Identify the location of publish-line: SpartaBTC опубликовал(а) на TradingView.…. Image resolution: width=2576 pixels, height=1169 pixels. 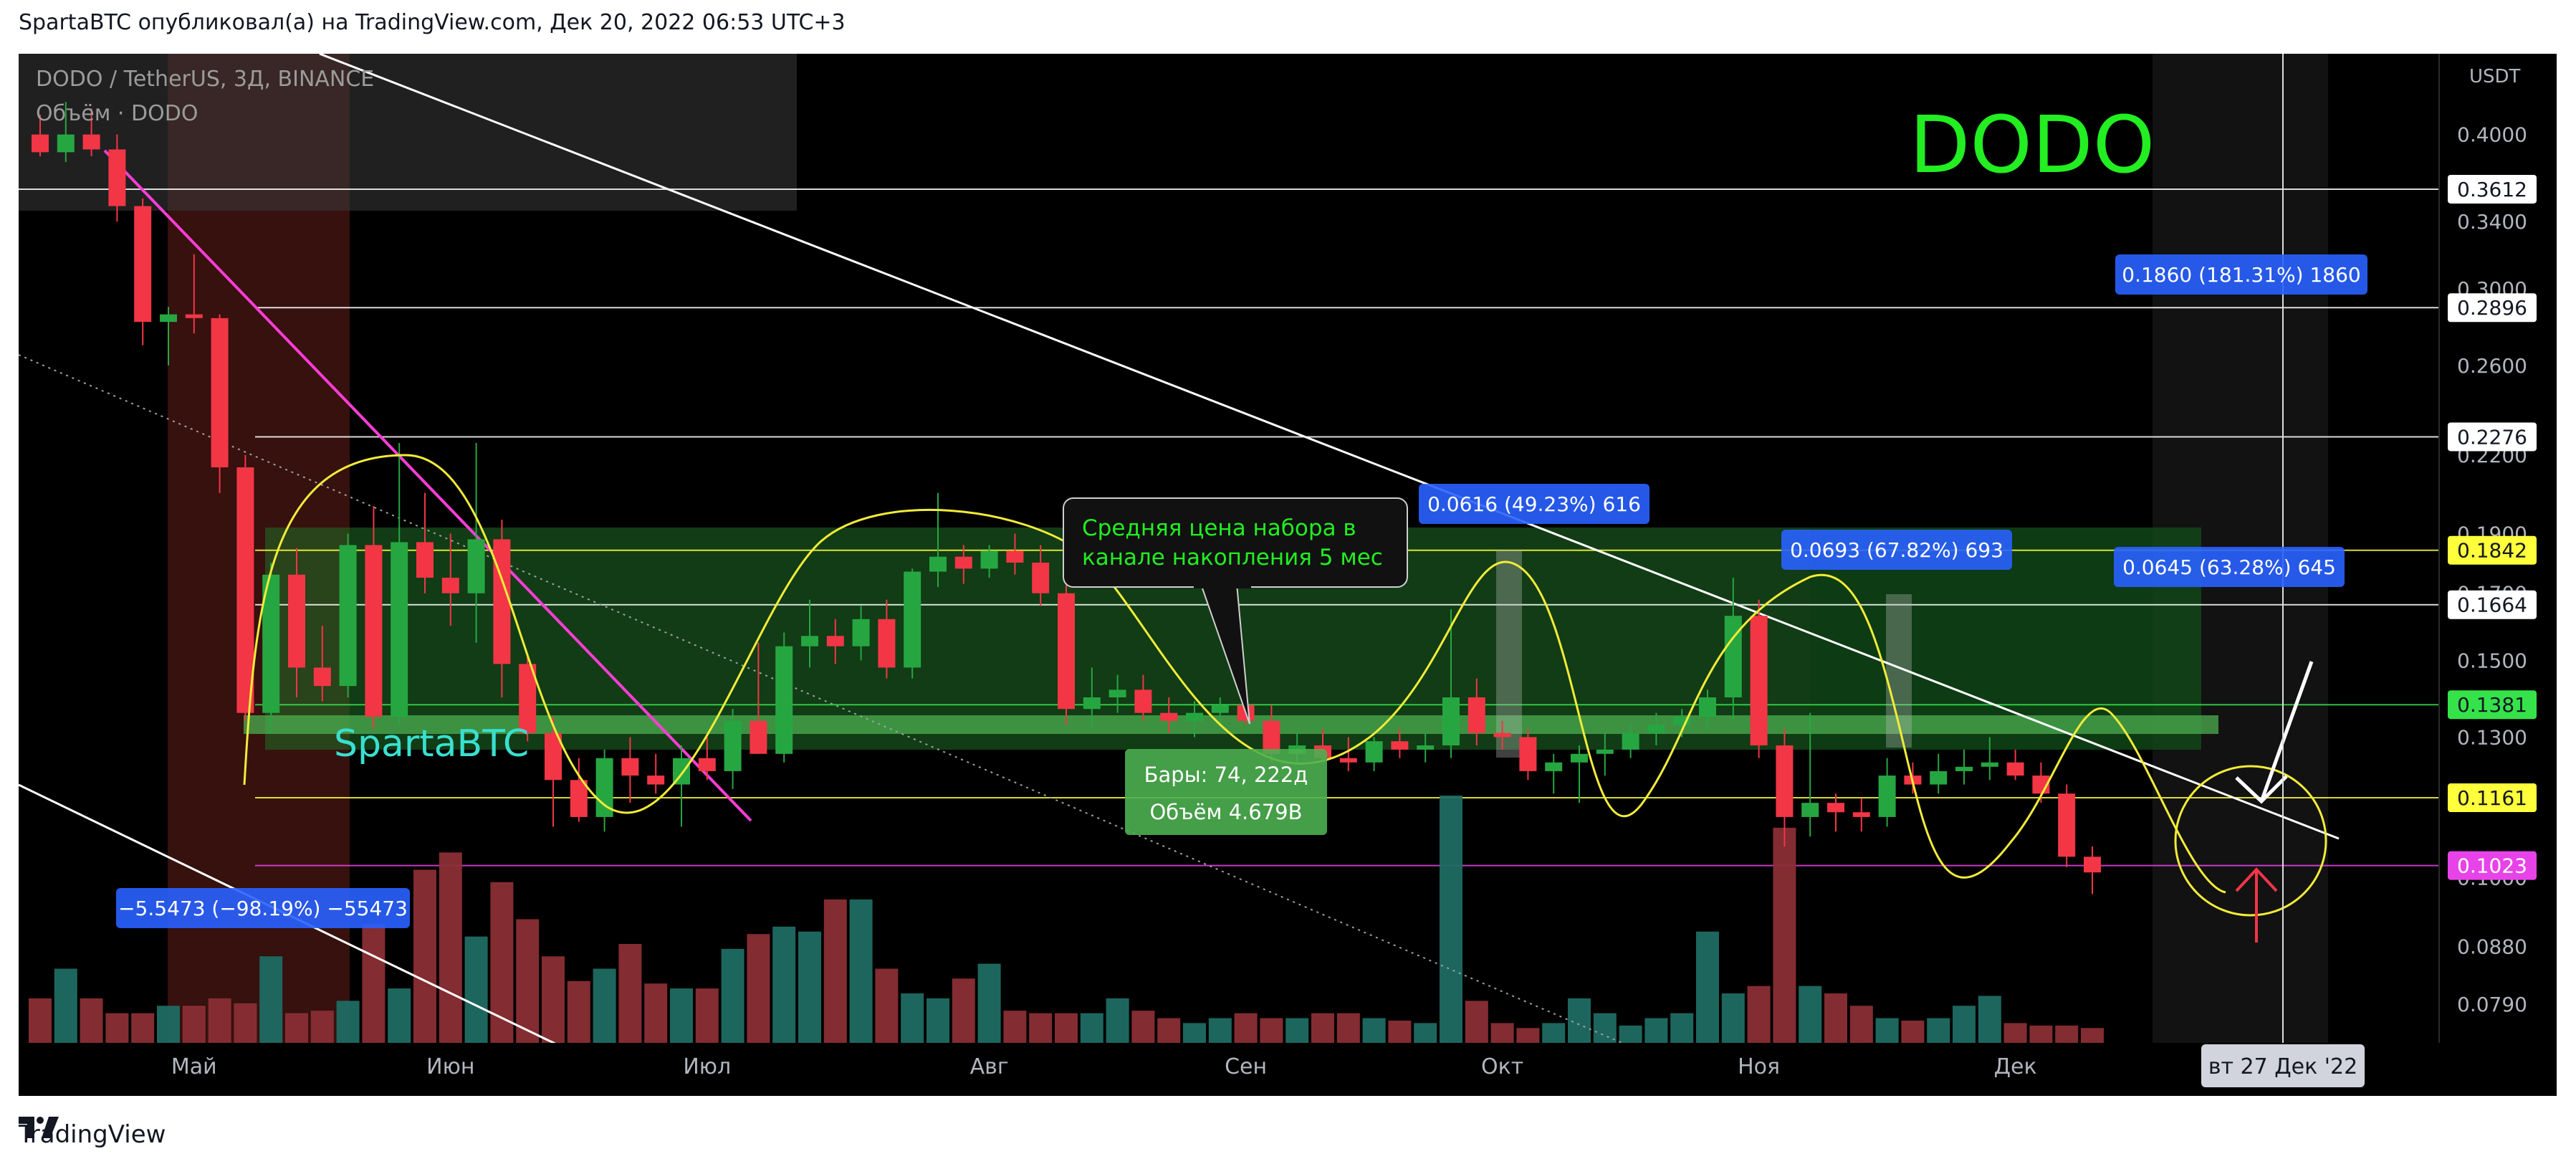
(432, 23).